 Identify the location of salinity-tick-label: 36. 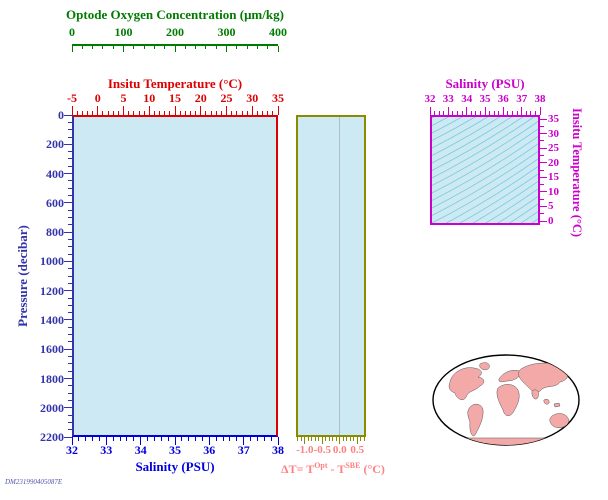
(209, 450).